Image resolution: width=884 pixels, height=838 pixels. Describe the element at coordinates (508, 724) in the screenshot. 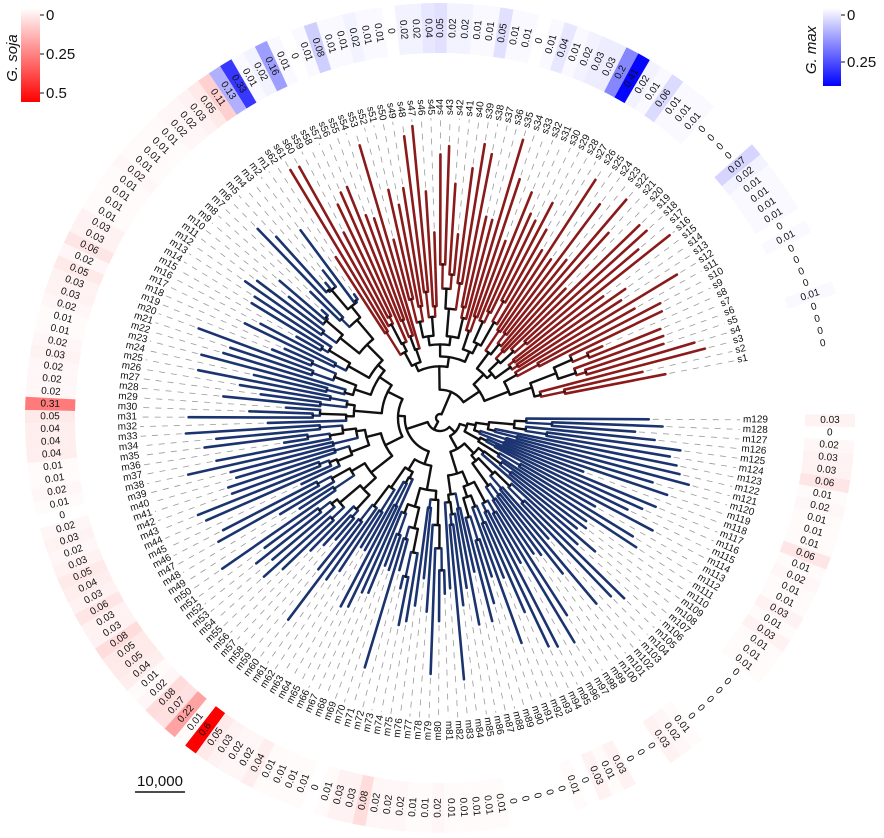

I see `leaf-label: m87` at that location.